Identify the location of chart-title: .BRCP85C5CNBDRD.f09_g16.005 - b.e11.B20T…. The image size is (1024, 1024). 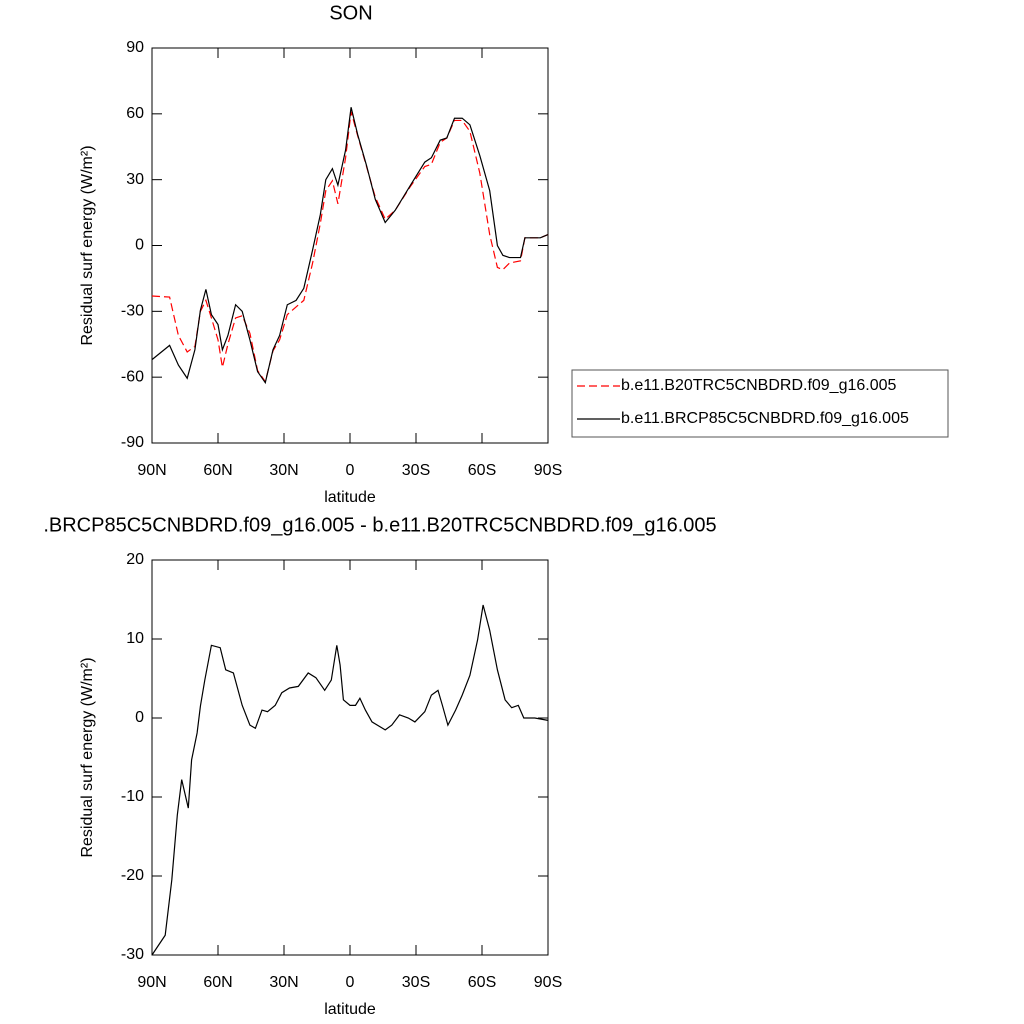
(379, 525).